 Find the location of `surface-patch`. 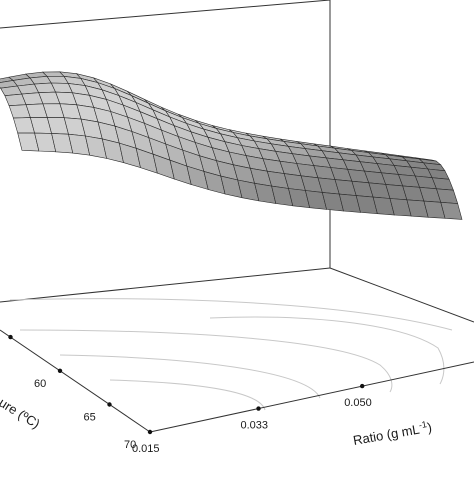

surface-patch is located at coordinates (451, 210).